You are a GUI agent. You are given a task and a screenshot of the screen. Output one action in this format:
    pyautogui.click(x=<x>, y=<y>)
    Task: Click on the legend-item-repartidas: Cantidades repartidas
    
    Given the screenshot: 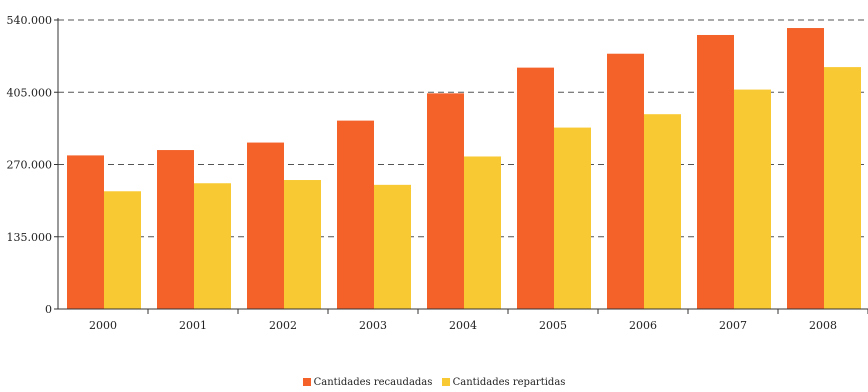 What is the action you would take?
    pyautogui.click(x=503, y=382)
    